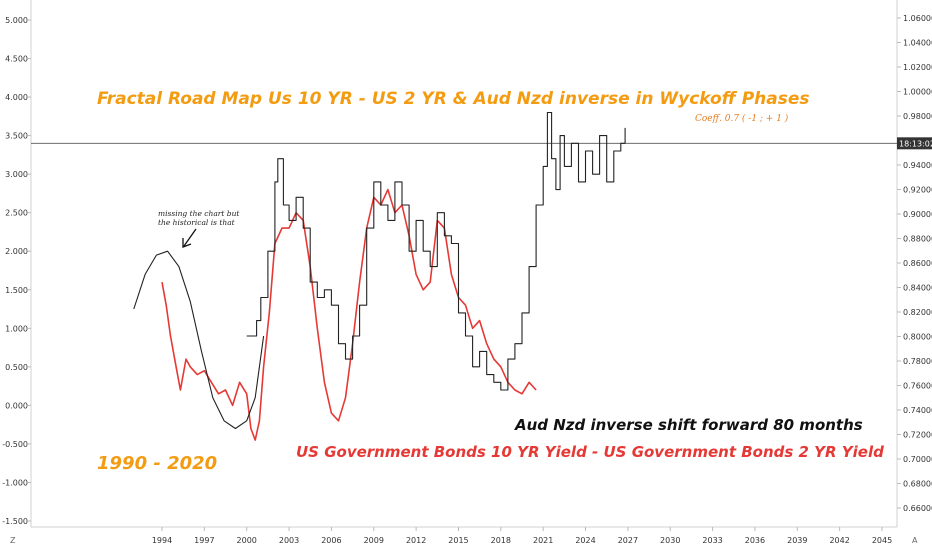  I want to click on left-tick-label: 3.500, so click(16, 136).